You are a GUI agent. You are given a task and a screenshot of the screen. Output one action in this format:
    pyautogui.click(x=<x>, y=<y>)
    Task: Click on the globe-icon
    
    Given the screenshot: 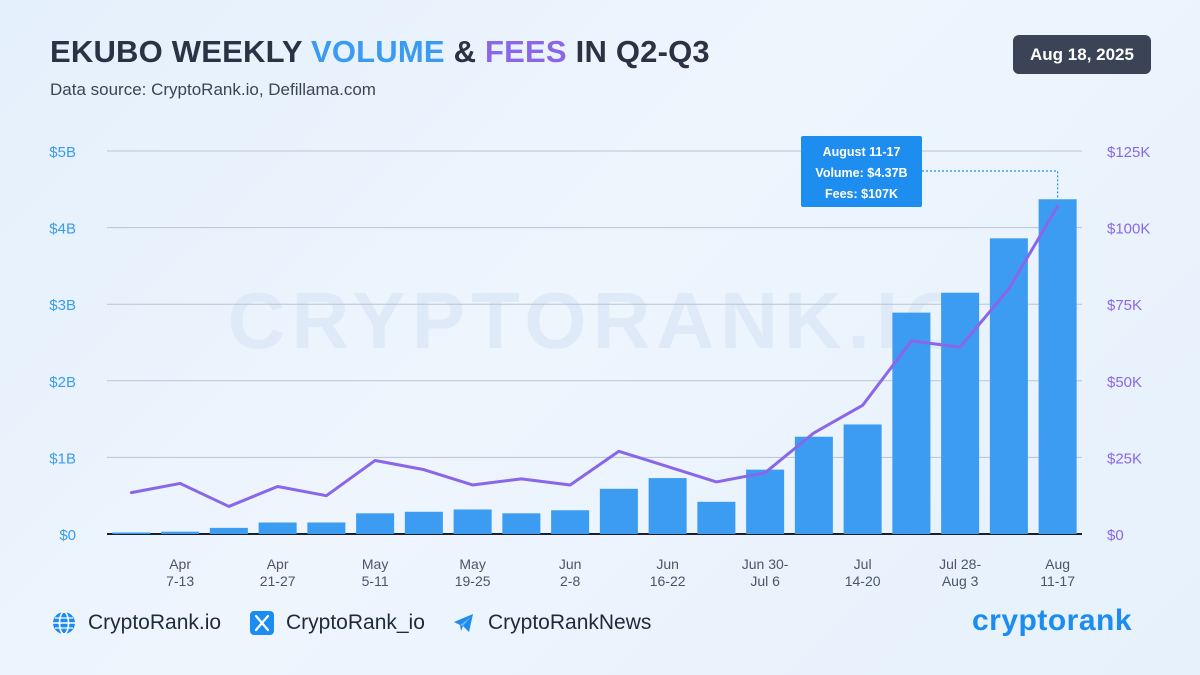 What is the action you would take?
    pyautogui.click(x=64, y=623)
    